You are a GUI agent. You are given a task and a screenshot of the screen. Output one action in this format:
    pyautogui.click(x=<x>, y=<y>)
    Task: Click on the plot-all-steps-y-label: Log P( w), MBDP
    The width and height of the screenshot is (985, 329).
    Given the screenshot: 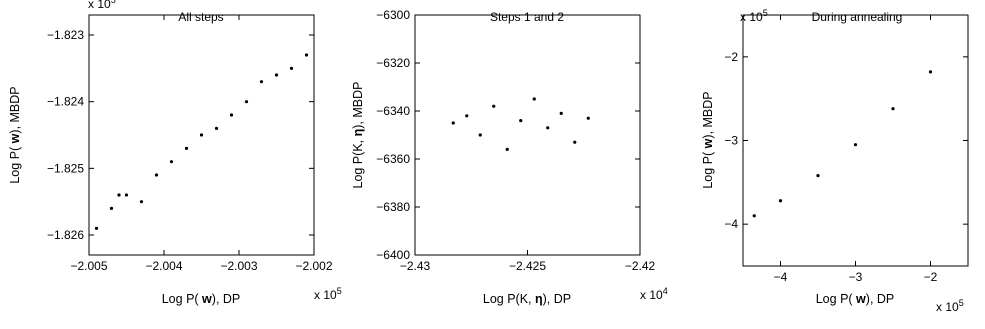 What is the action you would take?
    pyautogui.click(x=15, y=134)
    